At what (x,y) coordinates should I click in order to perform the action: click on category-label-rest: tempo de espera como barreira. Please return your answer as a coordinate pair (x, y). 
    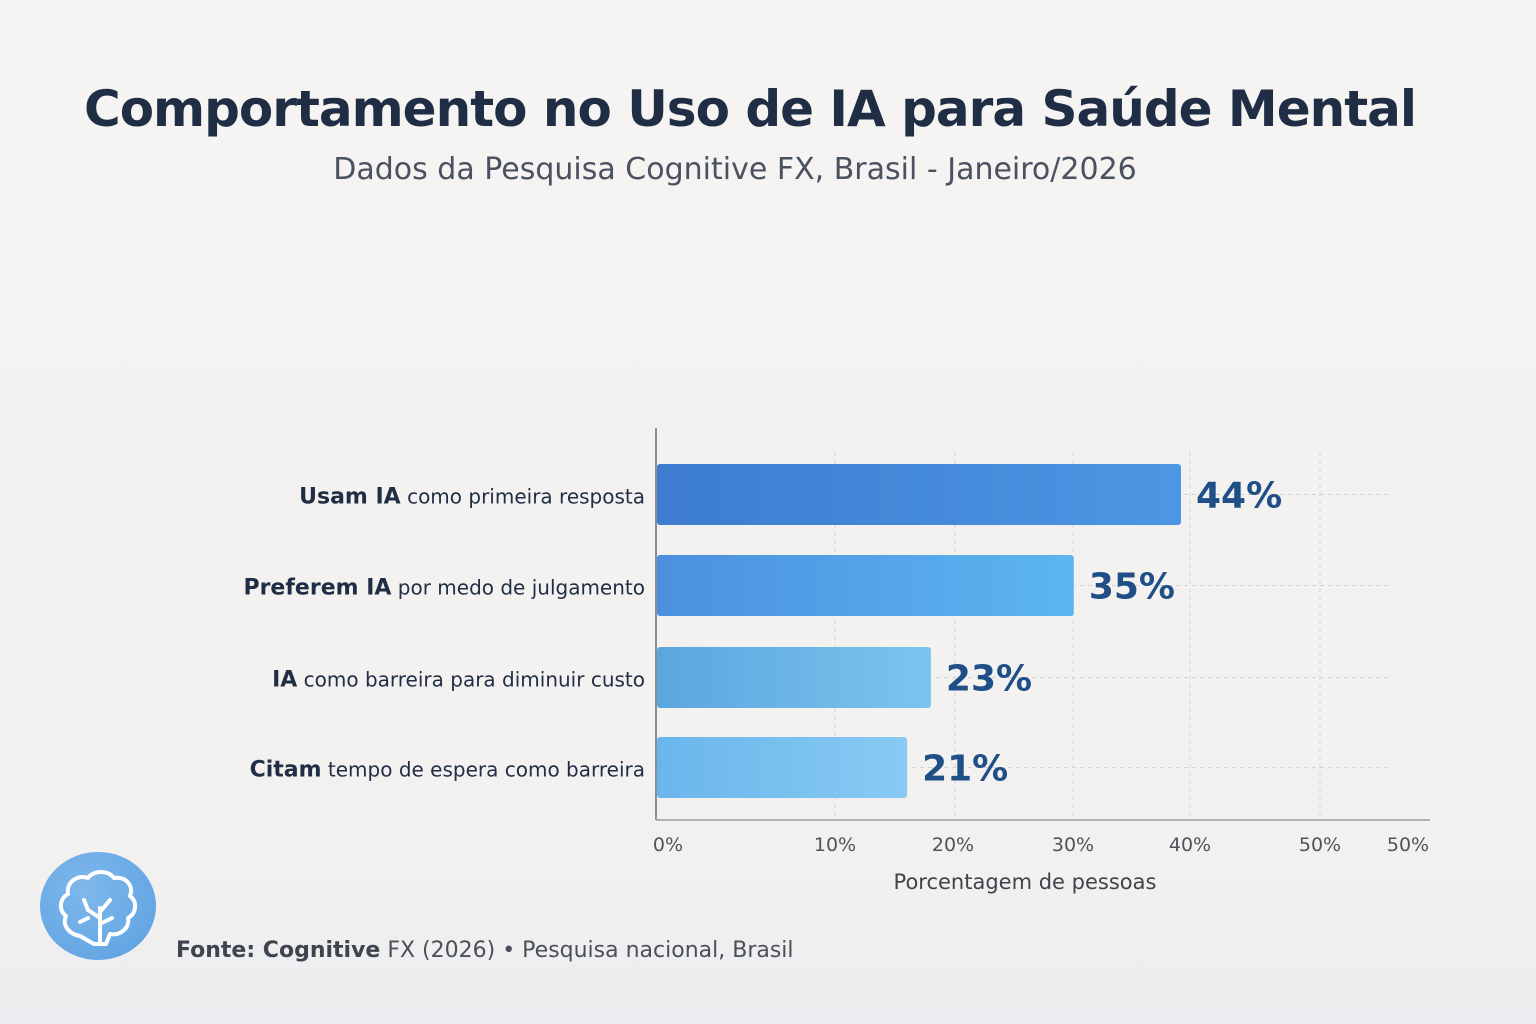
    Looking at the image, I should click on (483, 770).